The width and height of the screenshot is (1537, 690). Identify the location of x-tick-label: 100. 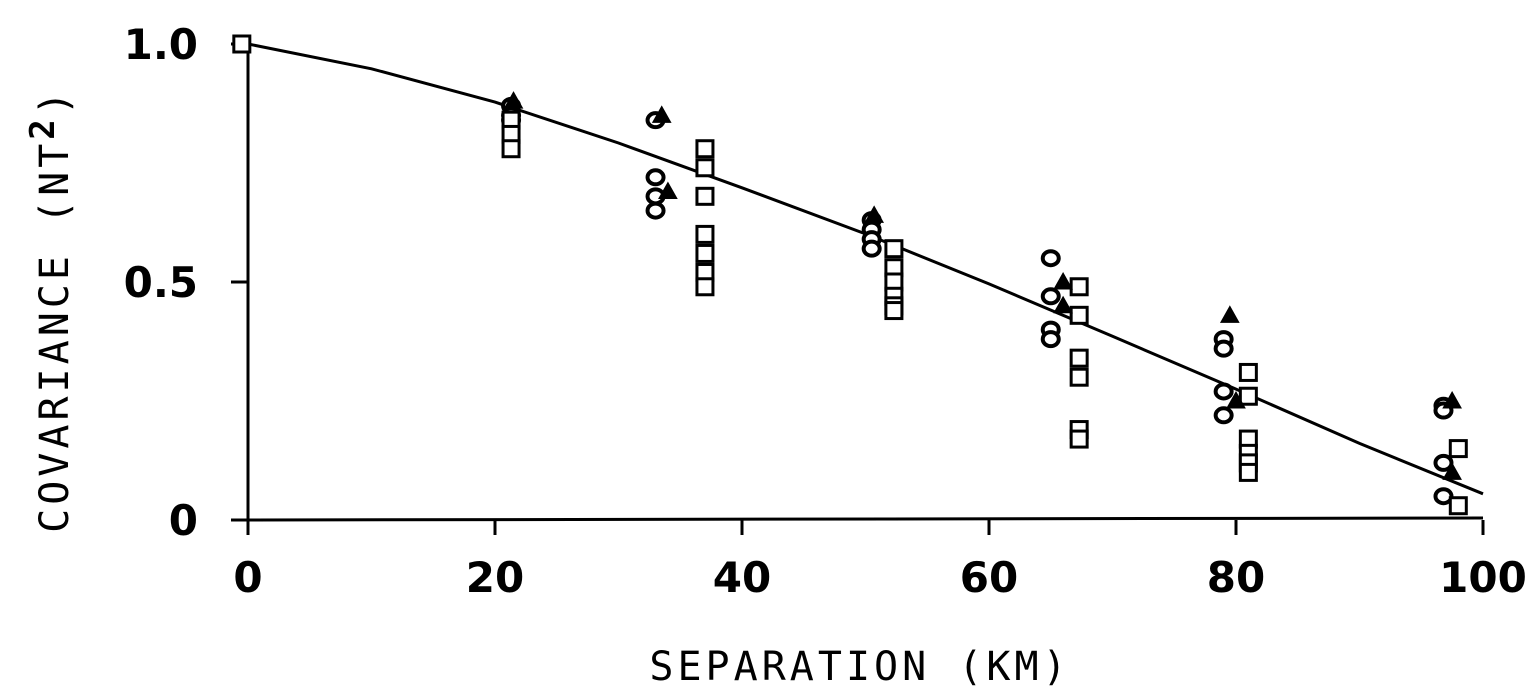
(1483, 577).